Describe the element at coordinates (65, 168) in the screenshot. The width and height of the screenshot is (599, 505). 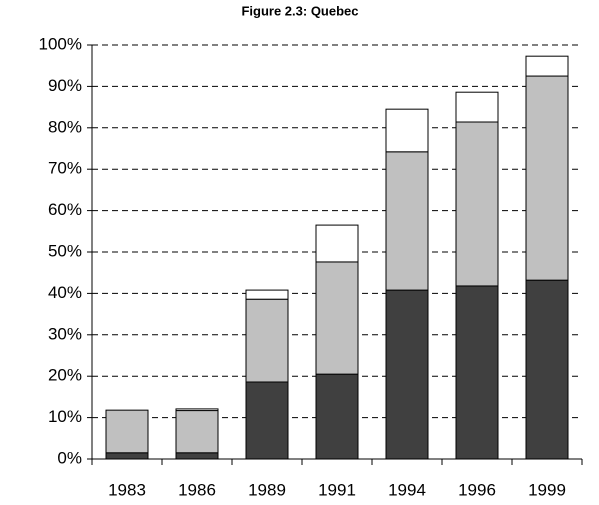
I see `y-tick-label: 70%` at that location.